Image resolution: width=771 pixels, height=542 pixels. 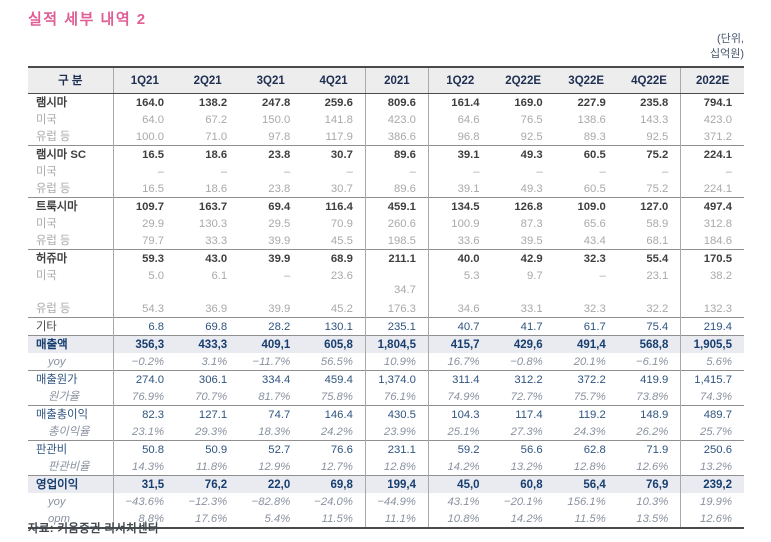 I want to click on source-note: 자료: 키움증권 리서치센터, so click(x=93, y=529).